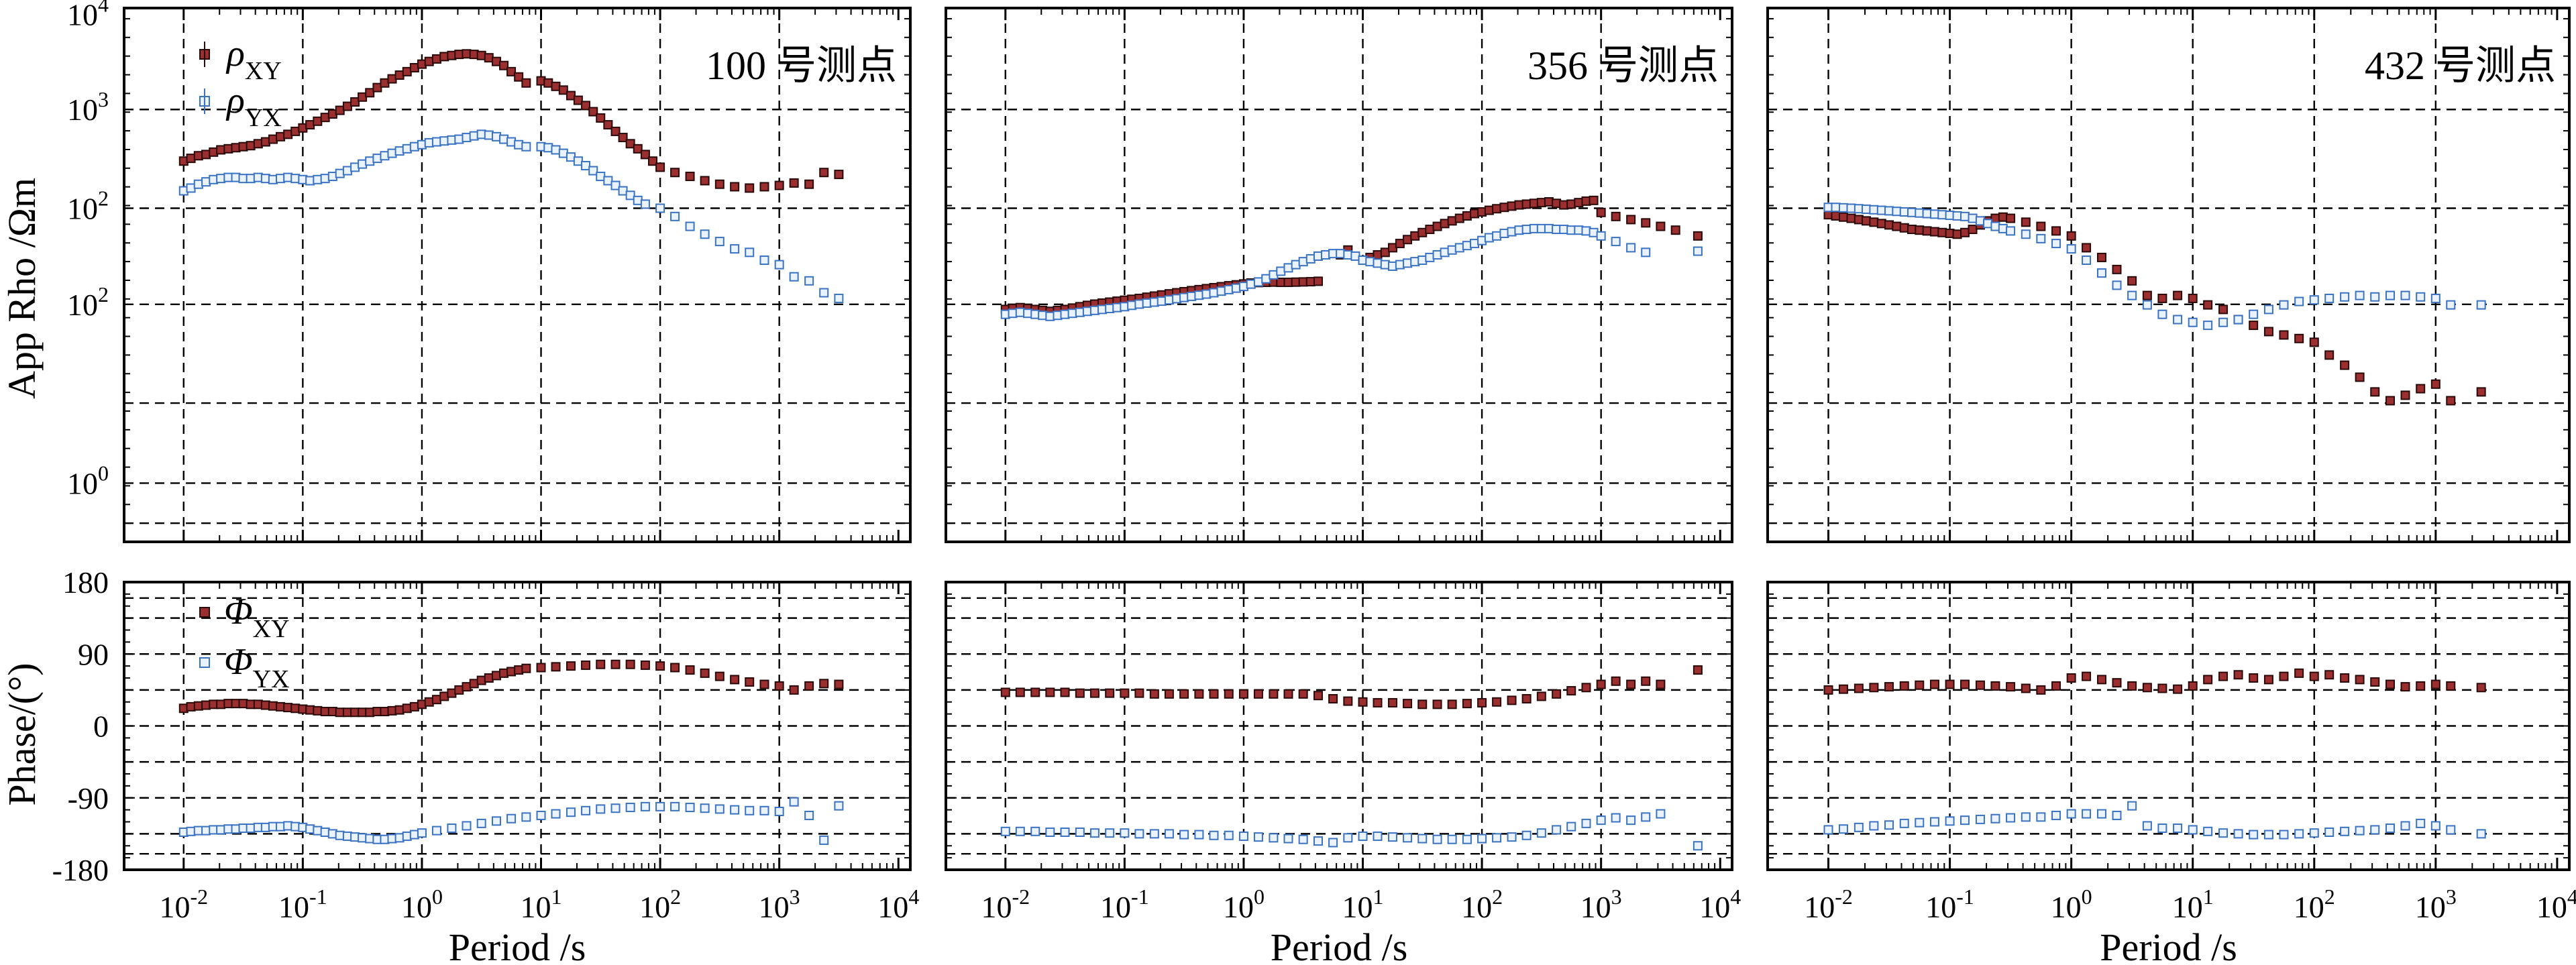 The width and height of the screenshot is (2576, 965). Describe the element at coordinates (253, 106) in the screenshot. I see `legend-label: ρYX` at that location.